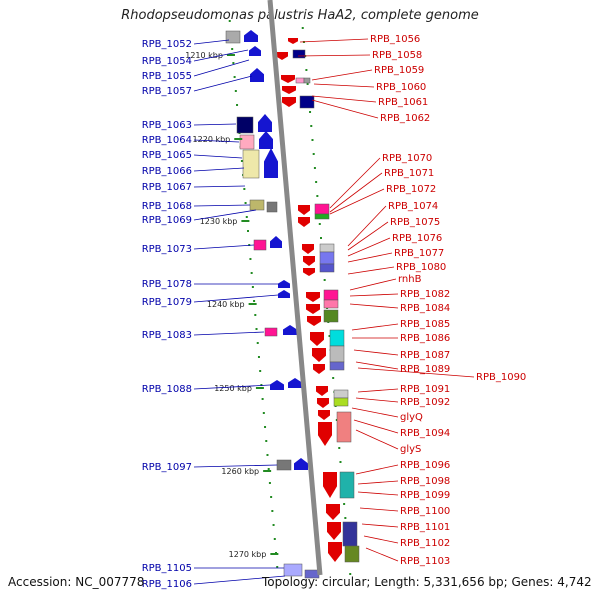 This screenshot has height=600, width=600. I want to click on scale-tick-label: 1250 kbp, so click(233, 388).